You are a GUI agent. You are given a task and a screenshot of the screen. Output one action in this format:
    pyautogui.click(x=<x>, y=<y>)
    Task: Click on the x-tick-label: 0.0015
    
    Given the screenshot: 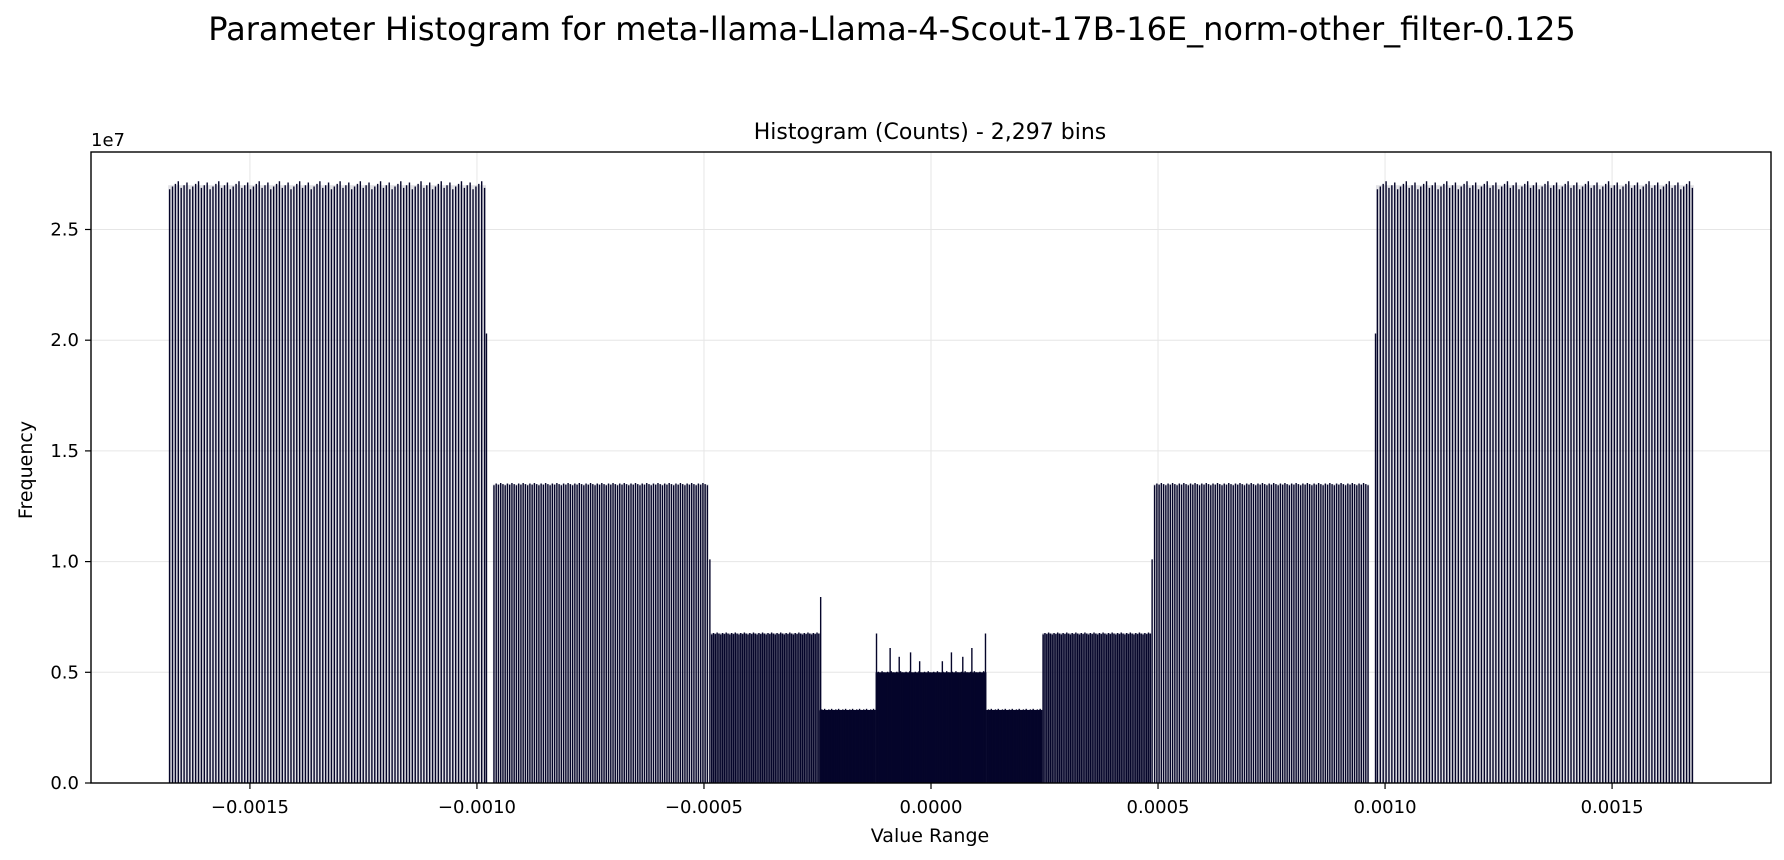 What is the action you would take?
    pyautogui.click(x=1612, y=807)
    